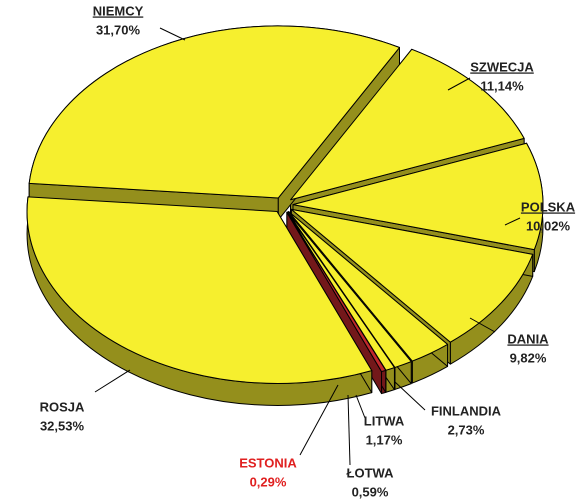 The width and height of the screenshot is (585, 500). Describe the element at coordinates (502, 66) in the screenshot. I see `slice-label: SZWECJA` at that location.